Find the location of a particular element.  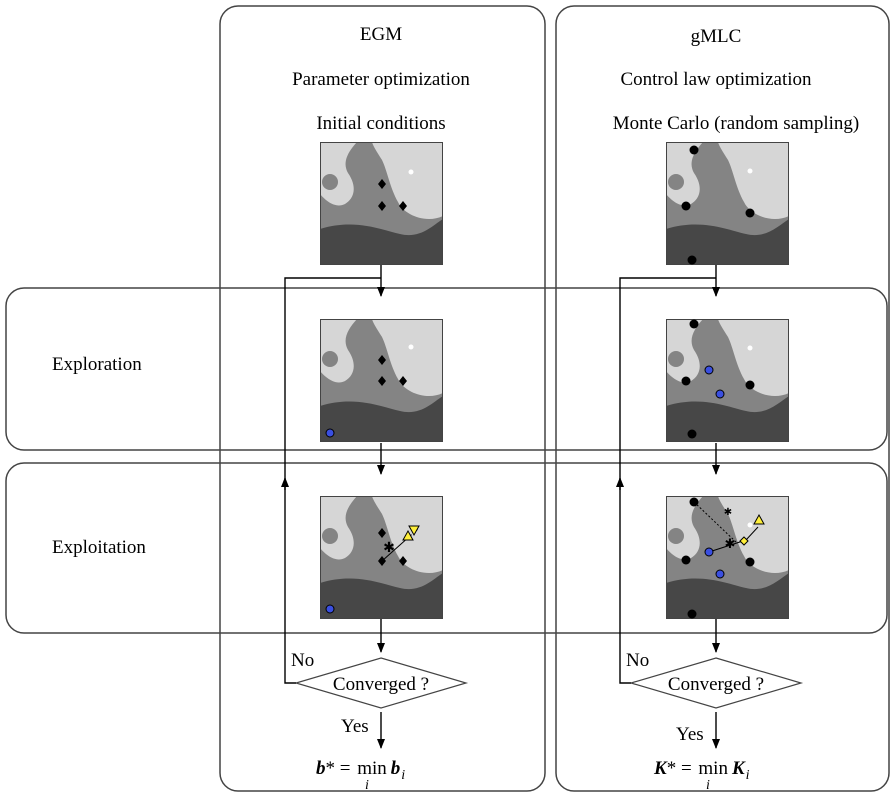

gmlc-subtitle: Control law optimization is located at coordinates (716, 79).